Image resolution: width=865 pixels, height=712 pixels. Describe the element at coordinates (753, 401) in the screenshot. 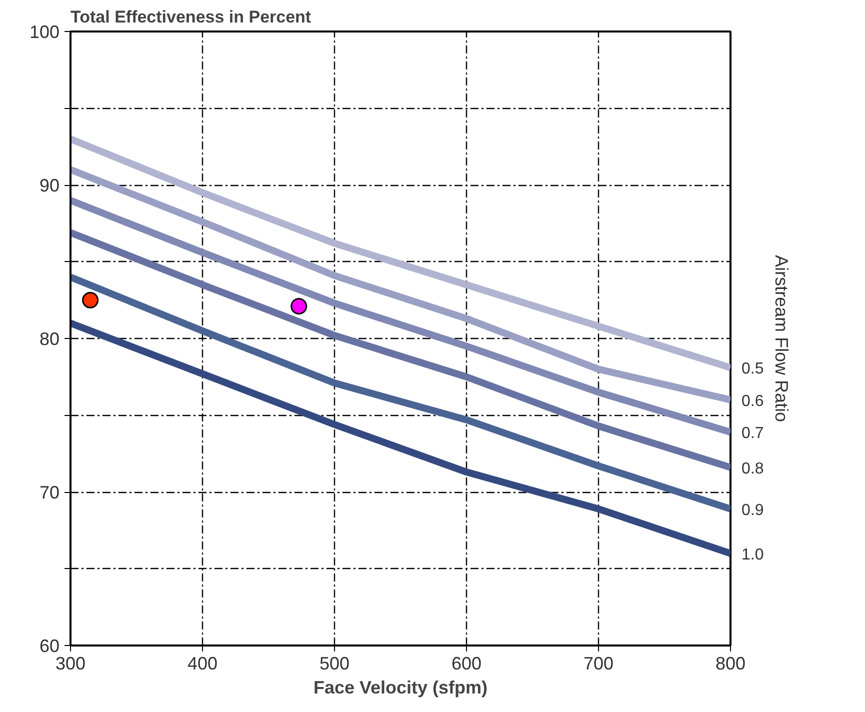

I see `series-label: 0.6` at that location.